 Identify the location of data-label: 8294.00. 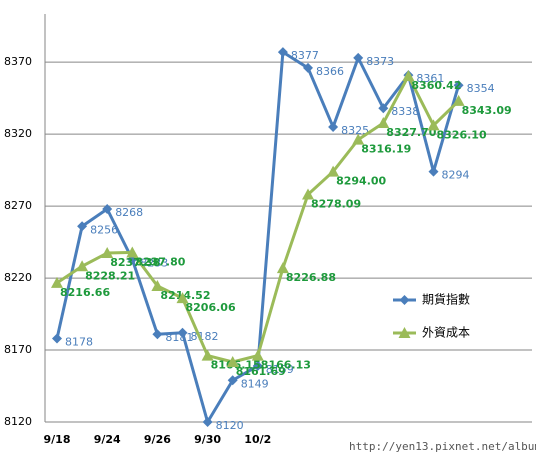
(361, 181).